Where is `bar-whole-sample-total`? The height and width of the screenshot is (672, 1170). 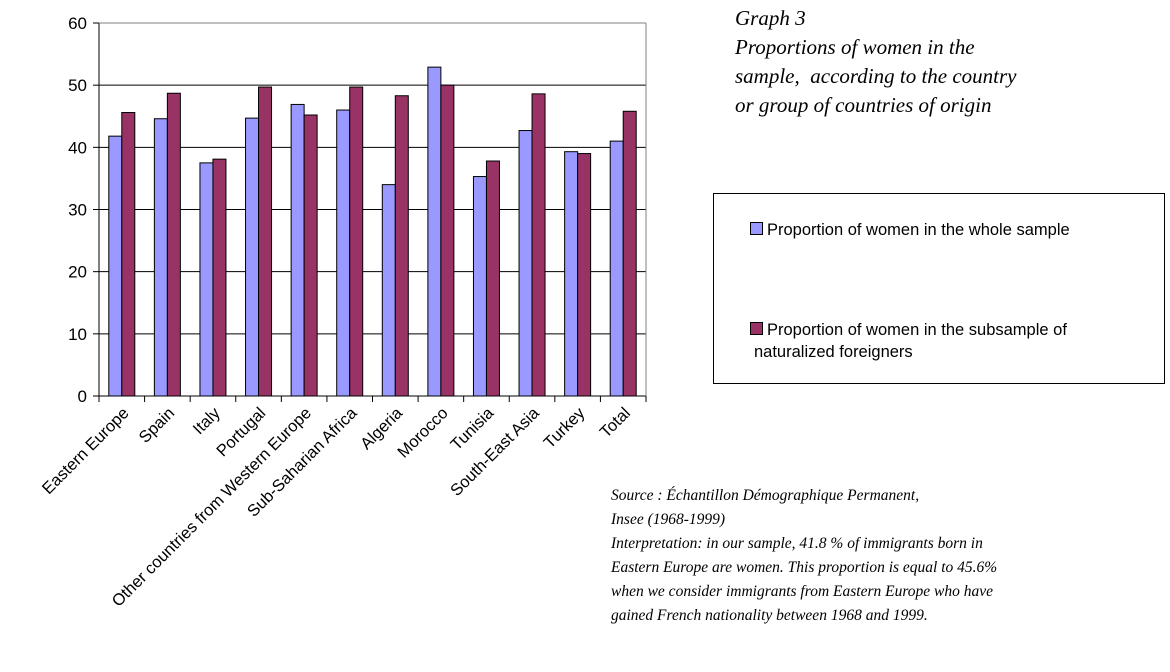 bar-whole-sample-total is located at coordinates (616, 268).